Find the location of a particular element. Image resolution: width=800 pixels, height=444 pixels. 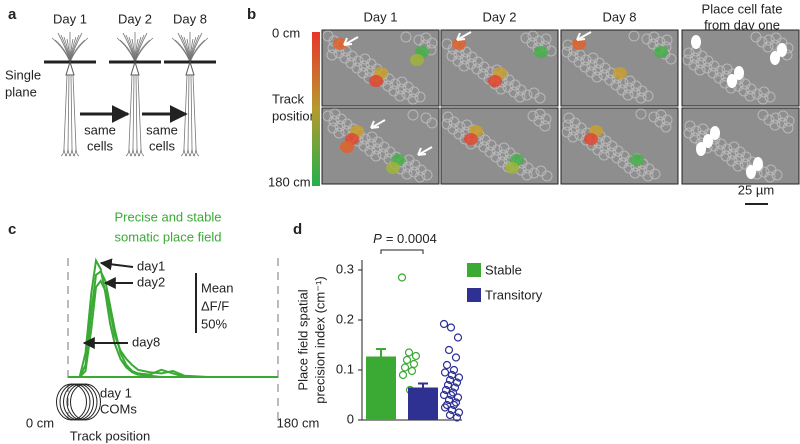

track-top: 0 cm is located at coordinates (286, 32).